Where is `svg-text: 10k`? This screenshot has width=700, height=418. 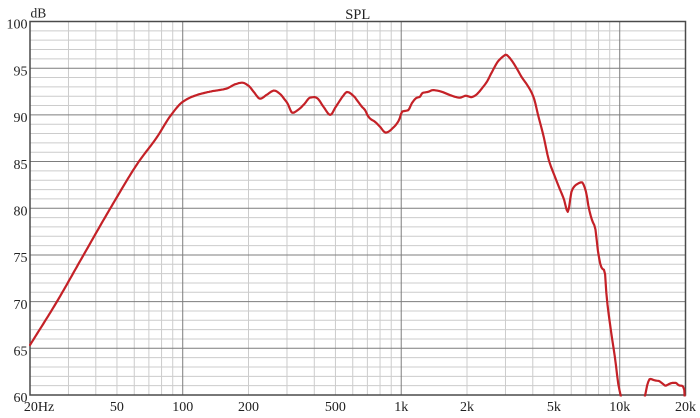
svg-text: 10k is located at coordinates (619, 407).